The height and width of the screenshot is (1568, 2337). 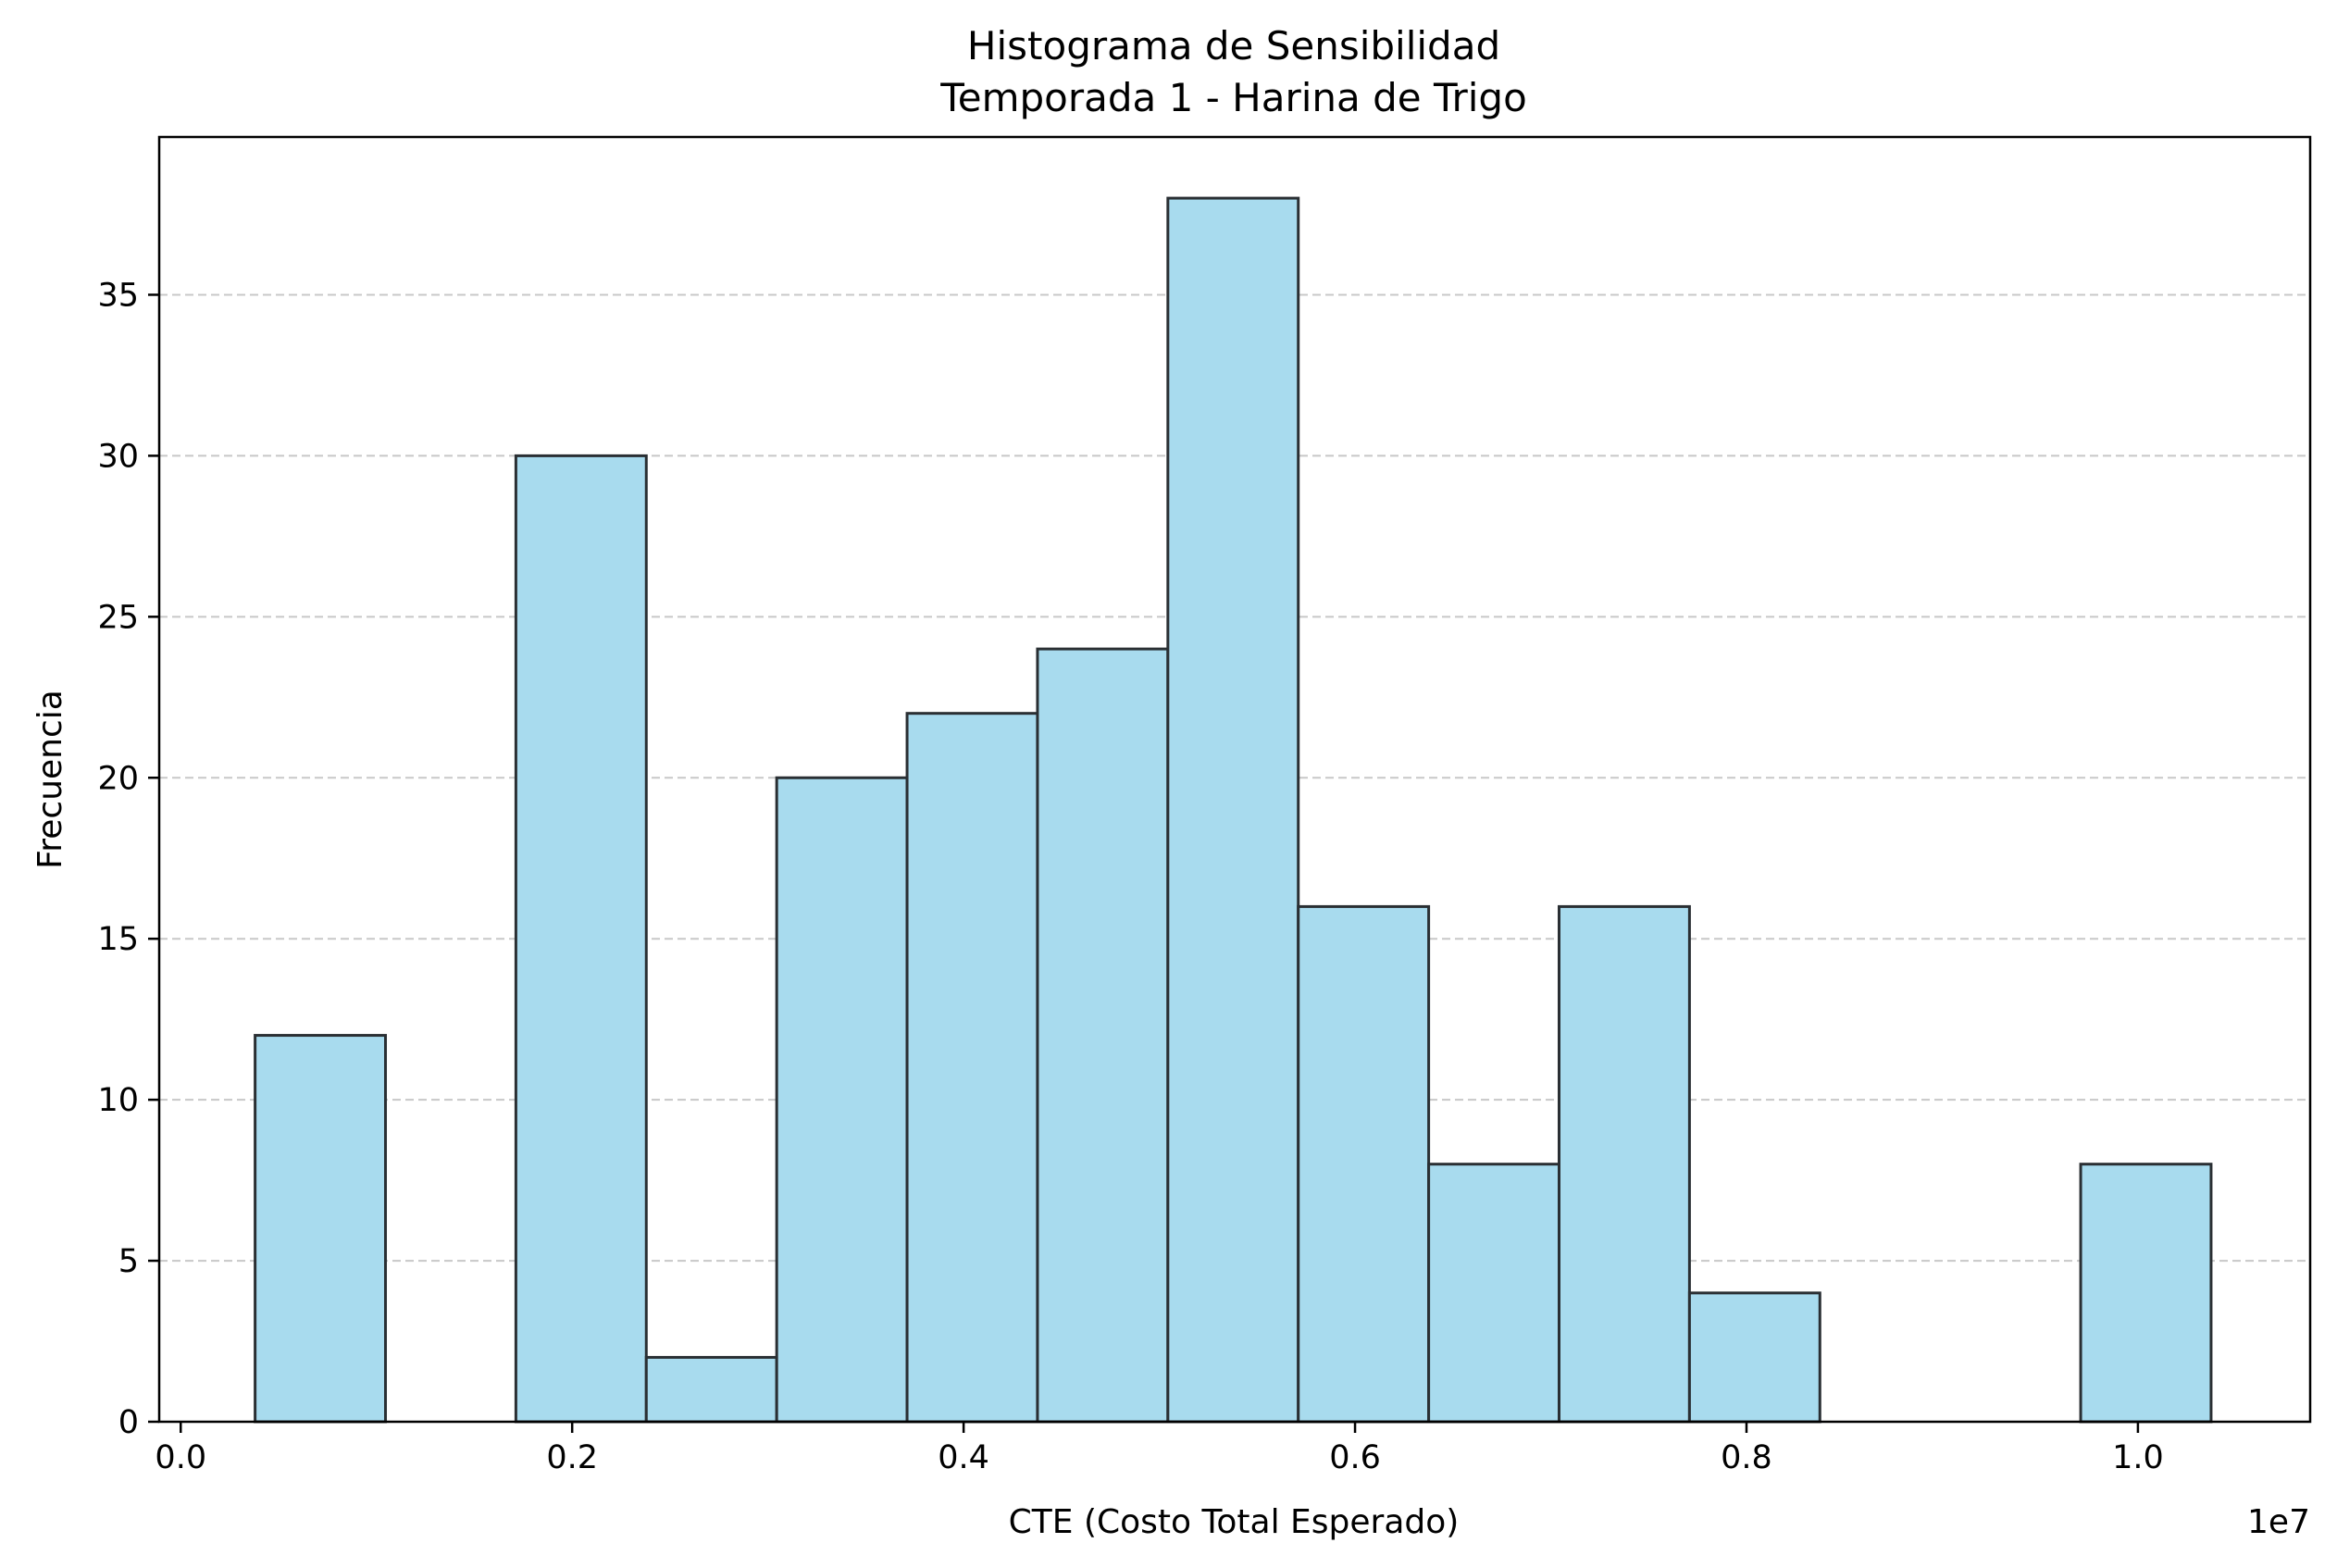 I want to click on y-tick-label: 25, so click(x=118, y=617).